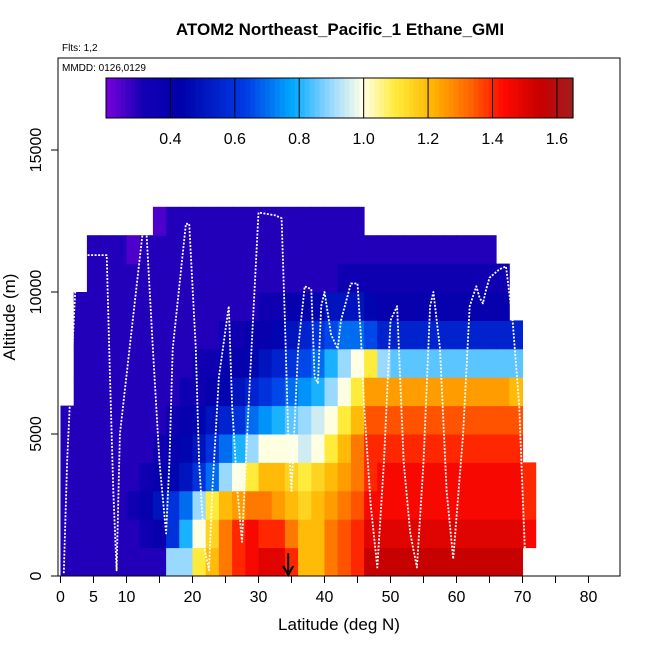  Describe the element at coordinates (80, 48) in the screenshot. I see `flights-label: Flts: 1,2` at that location.